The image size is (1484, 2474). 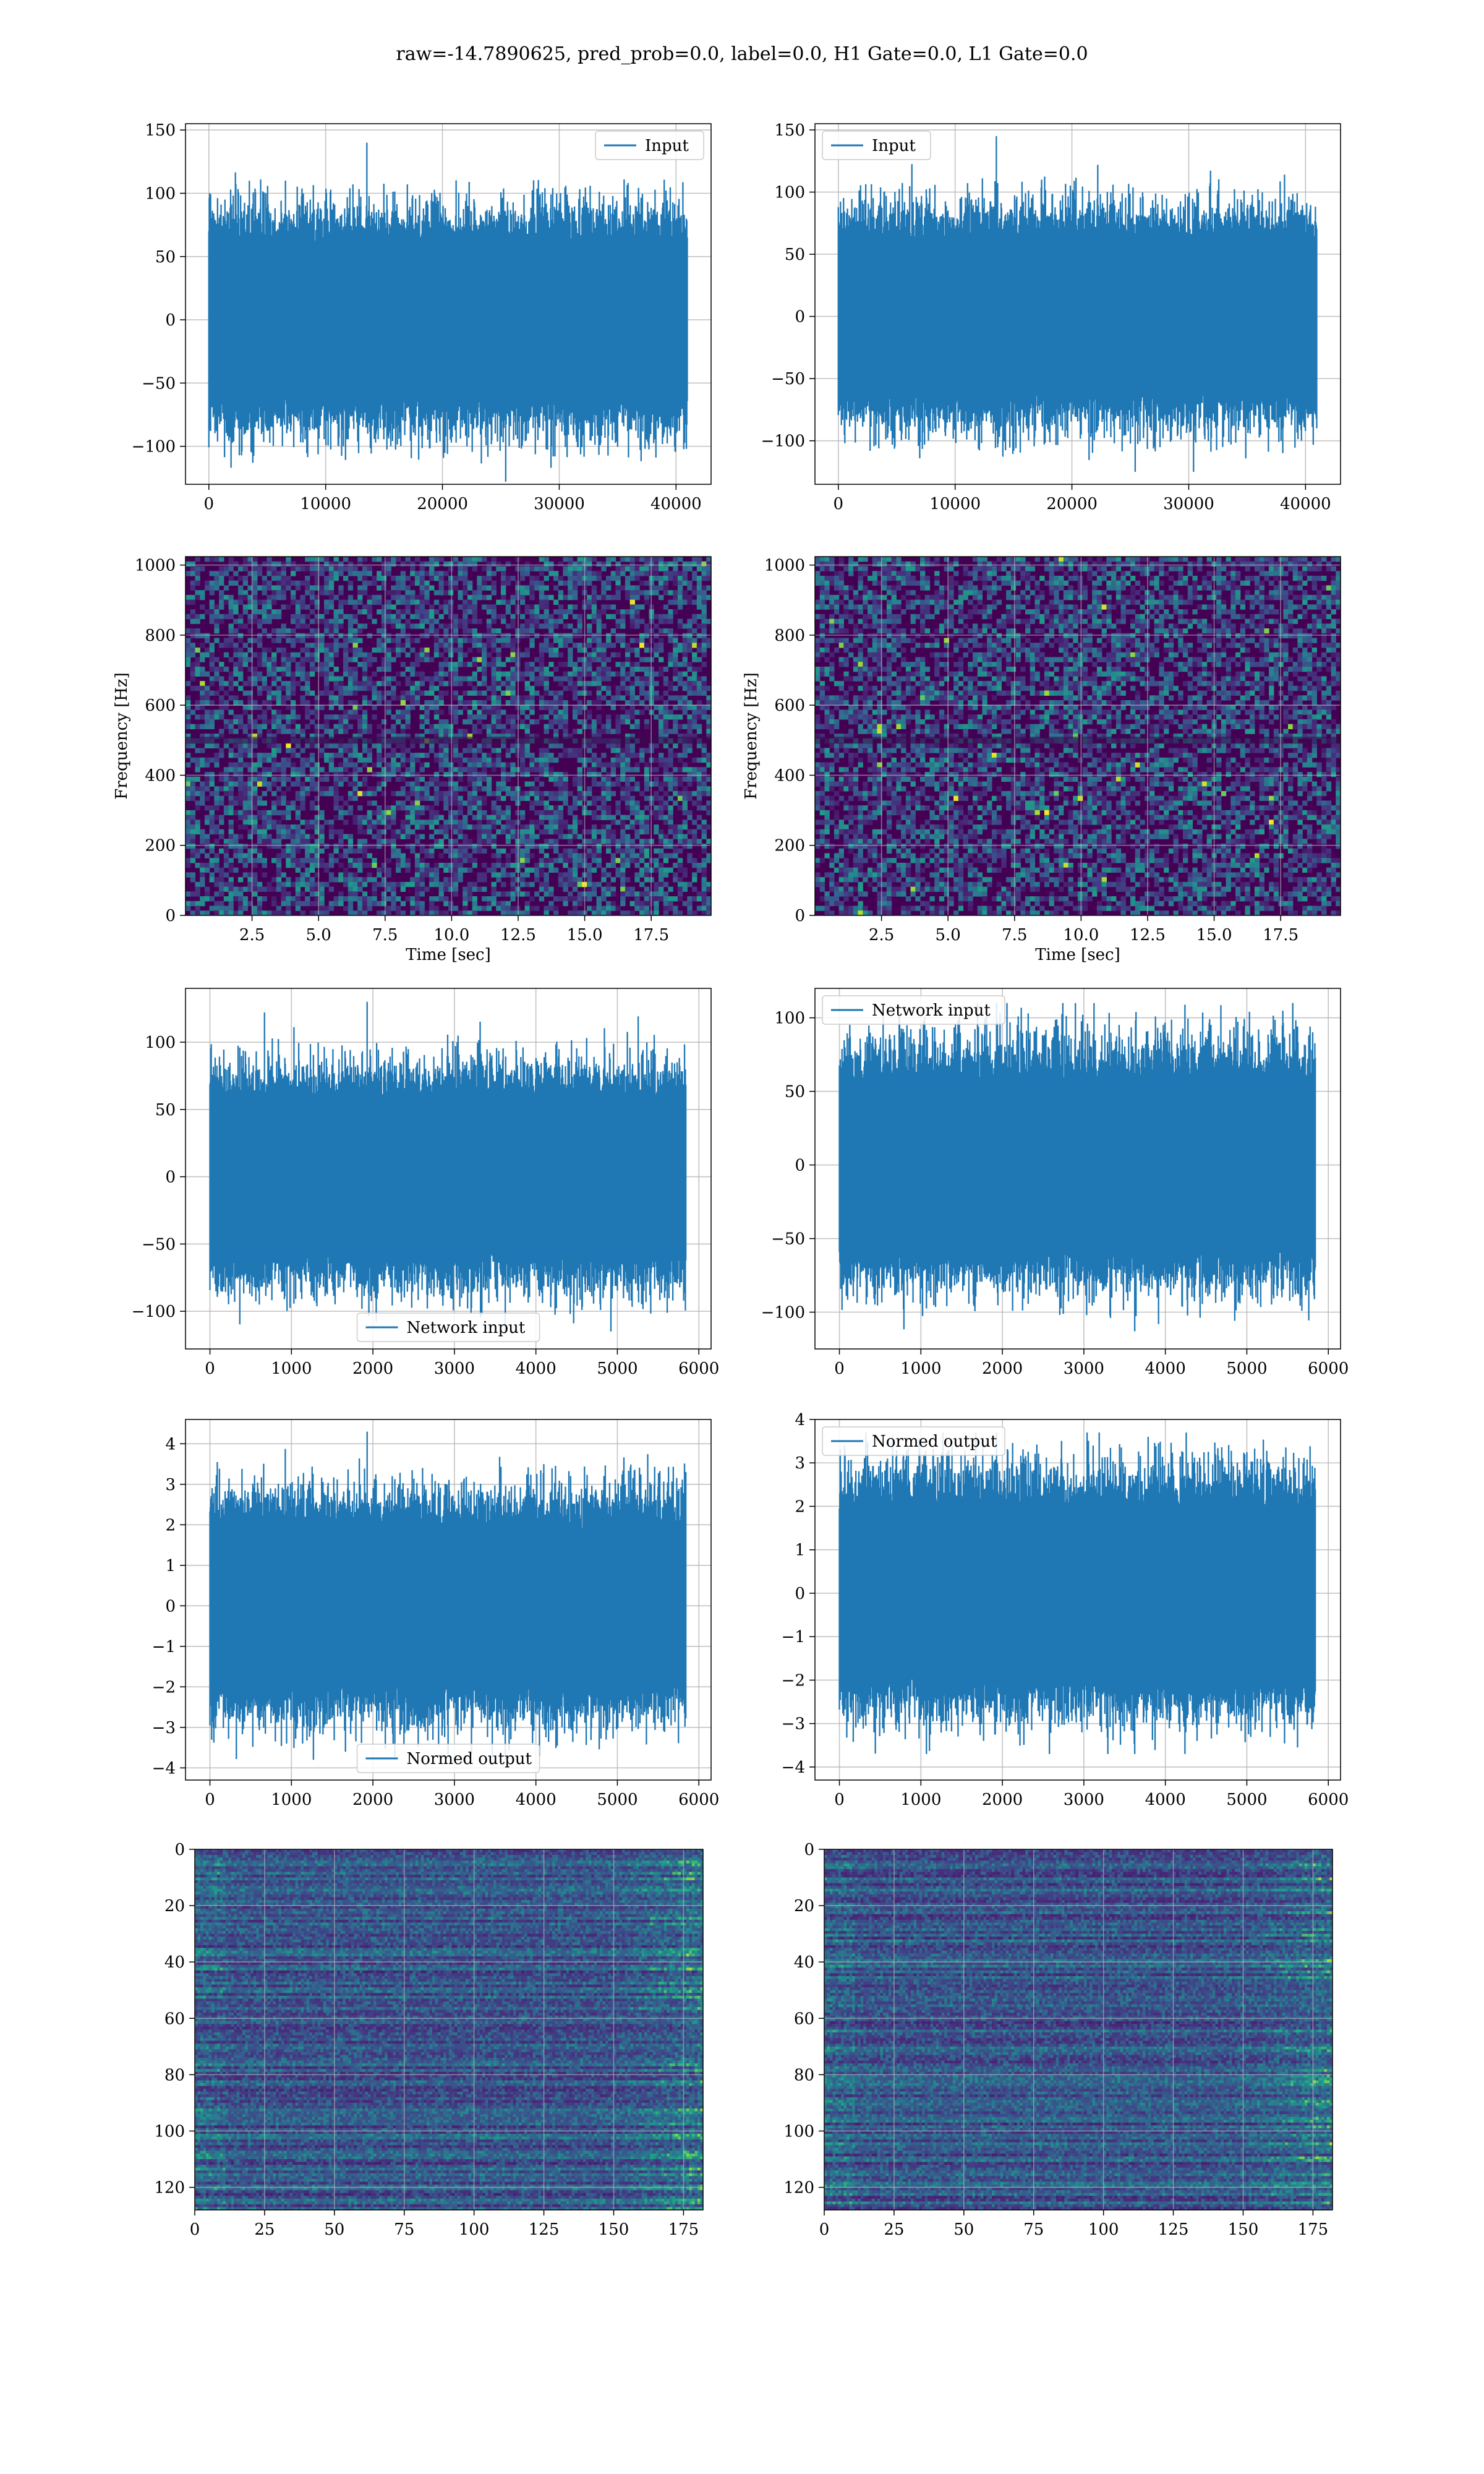 What do you see at coordinates (169, 2188) in the screenshot?
I see `y-tick-label: 120` at bounding box center [169, 2188].